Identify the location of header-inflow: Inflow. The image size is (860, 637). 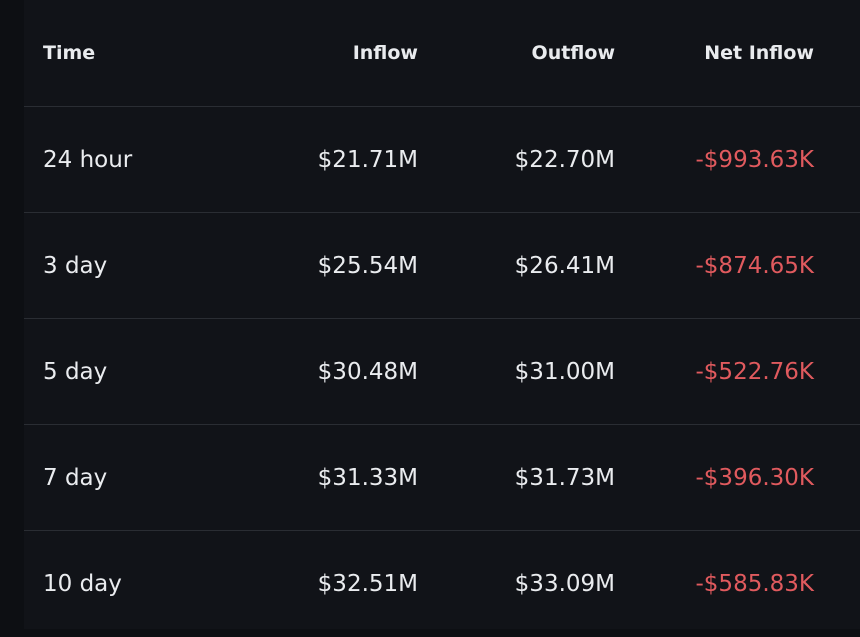
(385, 53).